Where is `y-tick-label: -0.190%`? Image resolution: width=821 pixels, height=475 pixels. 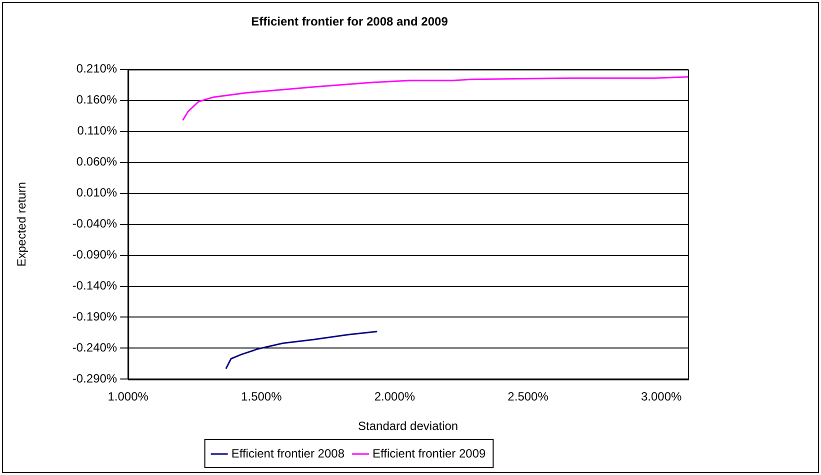 y-tick-label: -0.190% is located at coordinates (95, 317).